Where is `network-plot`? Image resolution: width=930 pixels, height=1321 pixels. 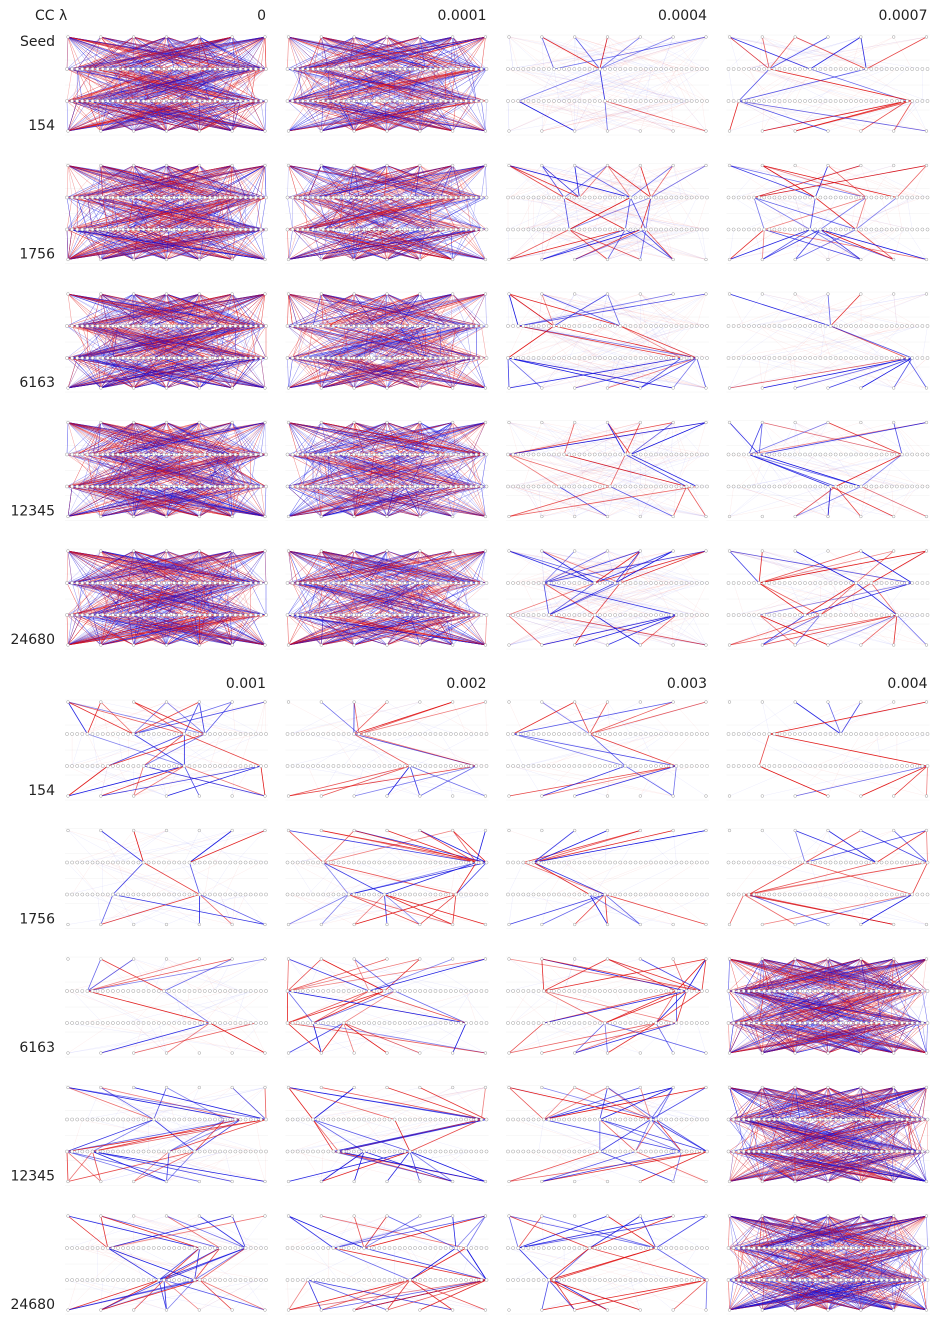 network-plot is located at coordinates (828, 85).